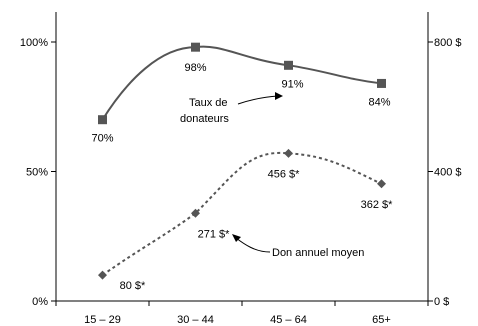 The height and width of the screenshot is (326, 478). I want to click on data-label-taux: 84%, so click(379, 102).